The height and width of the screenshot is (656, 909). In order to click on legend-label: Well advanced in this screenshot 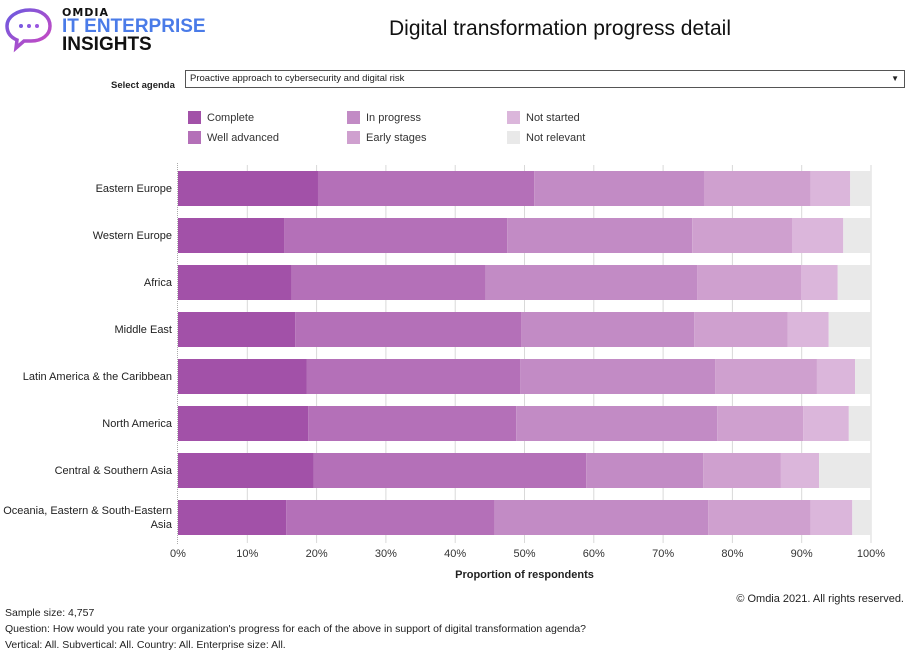, I will do `click(243, 137)`.